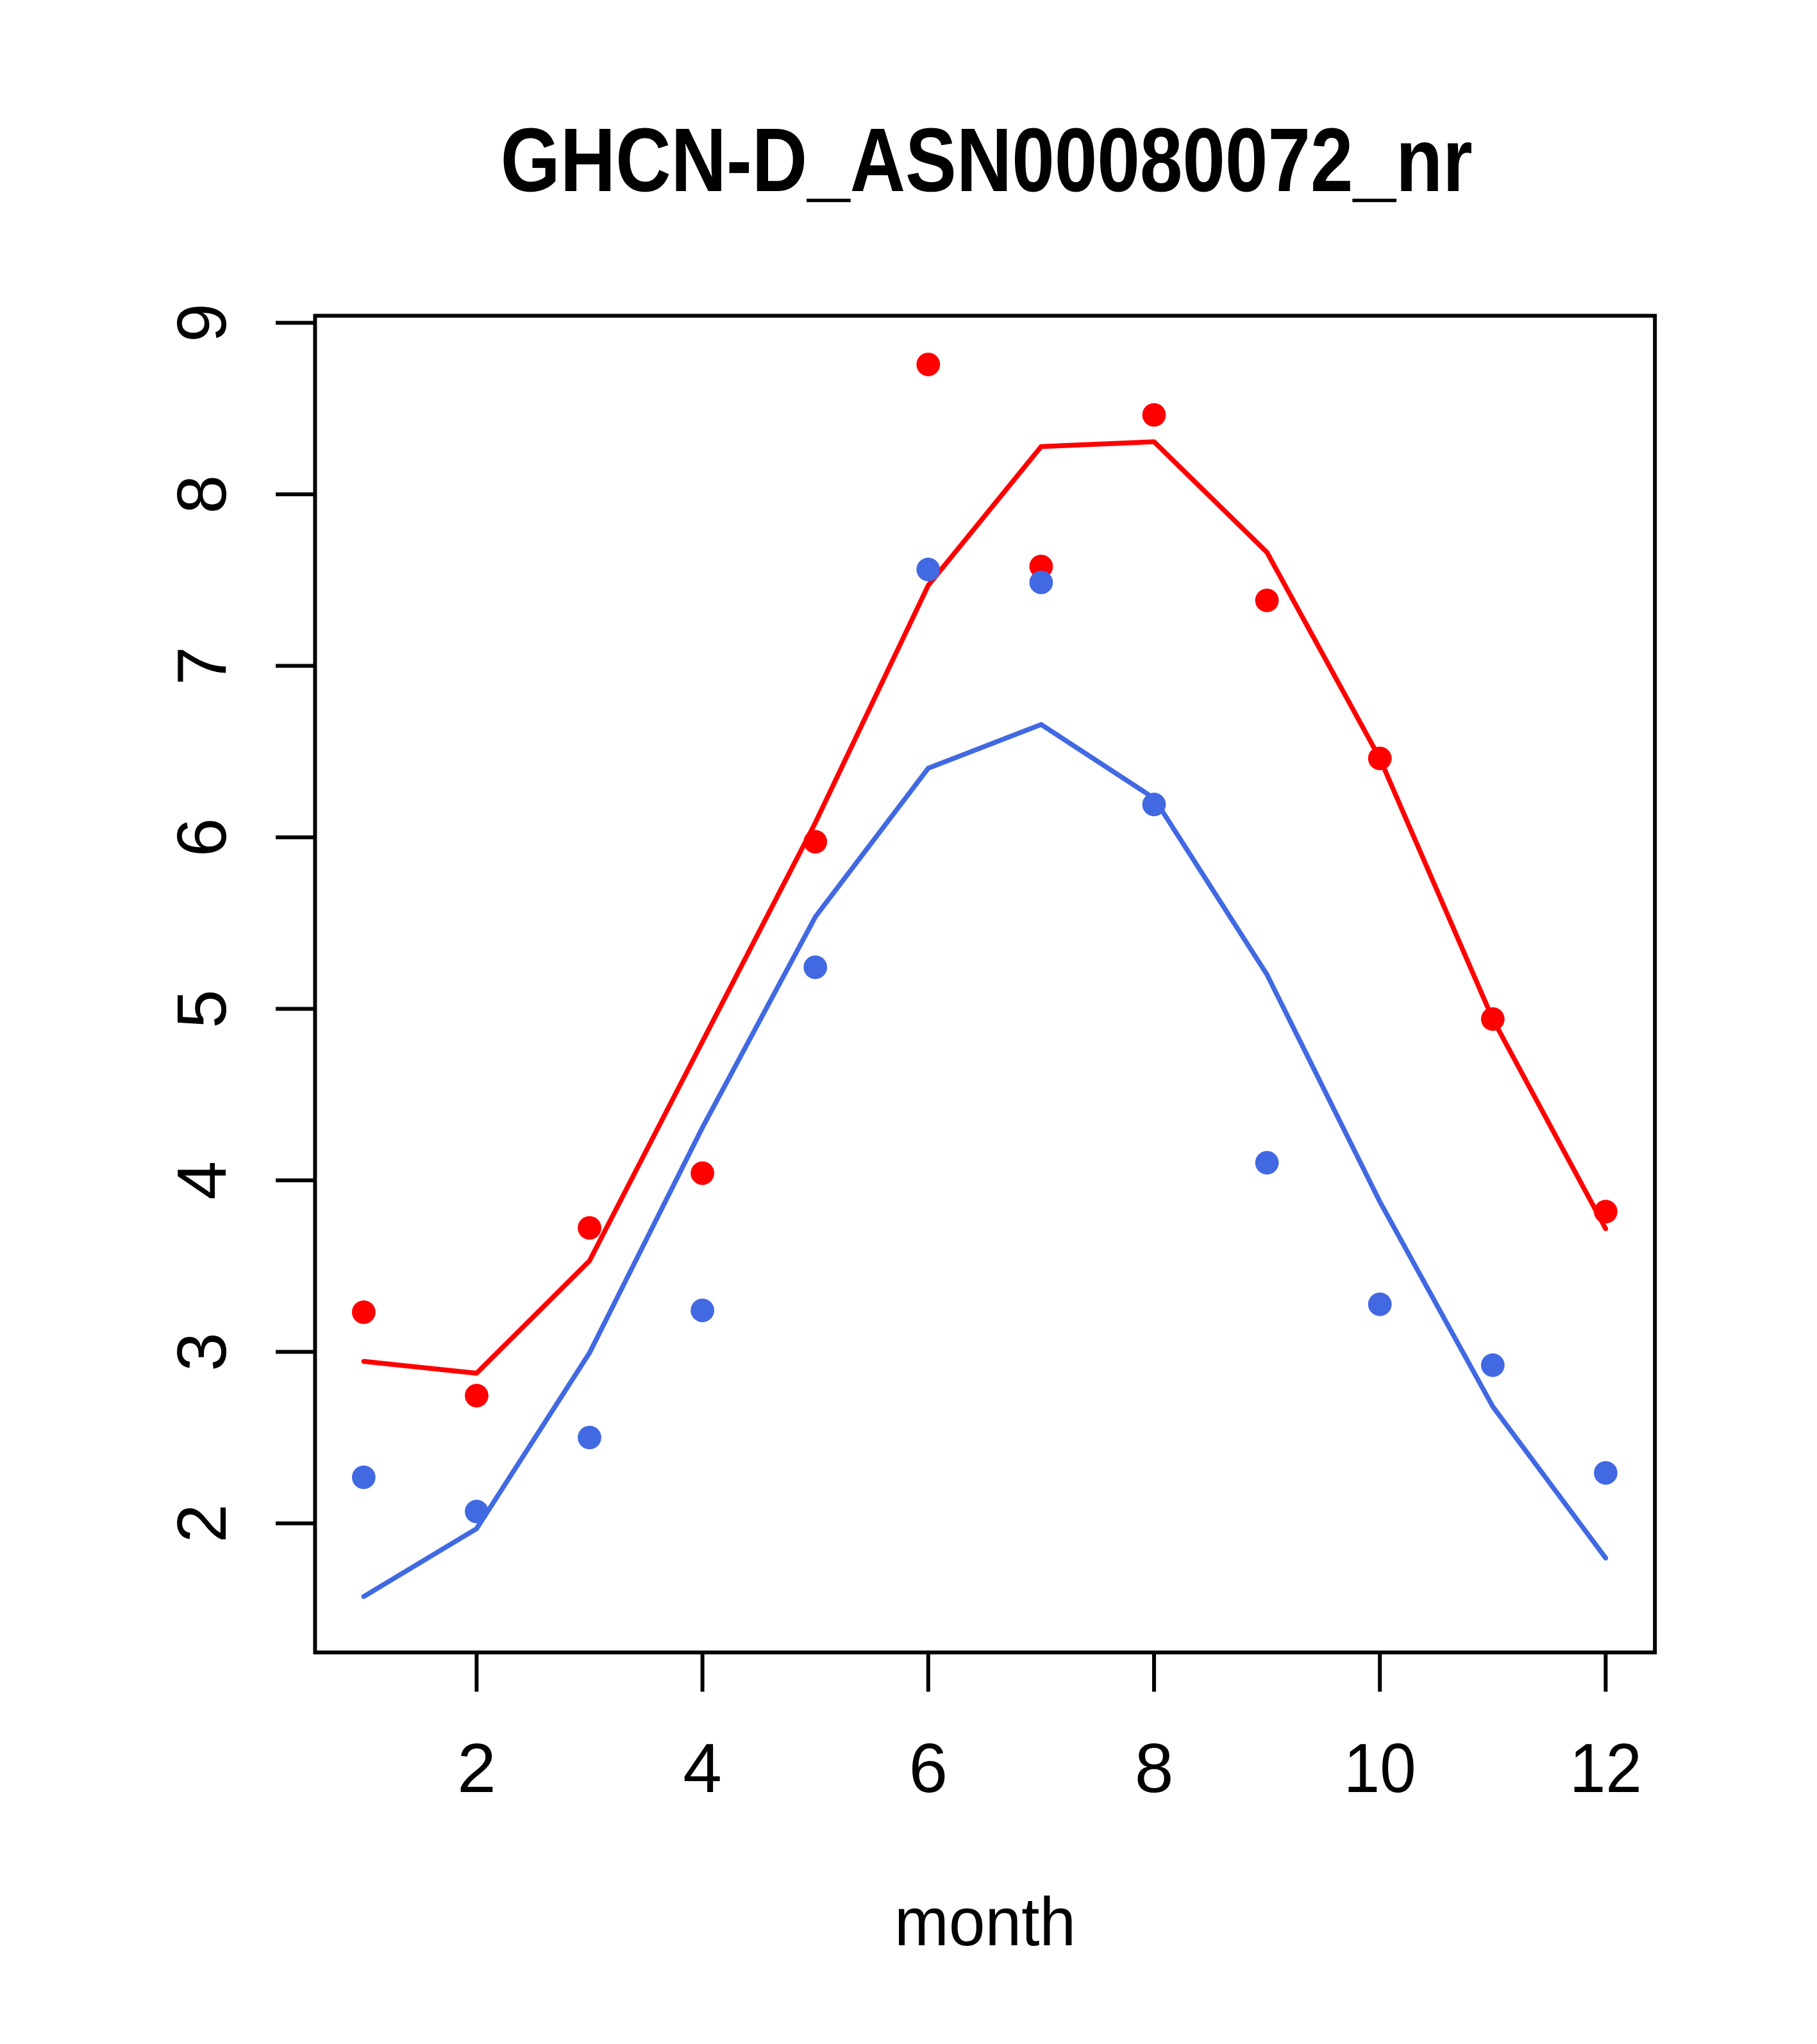  I want to click on svg-text: 10, so click(1380, 1768).